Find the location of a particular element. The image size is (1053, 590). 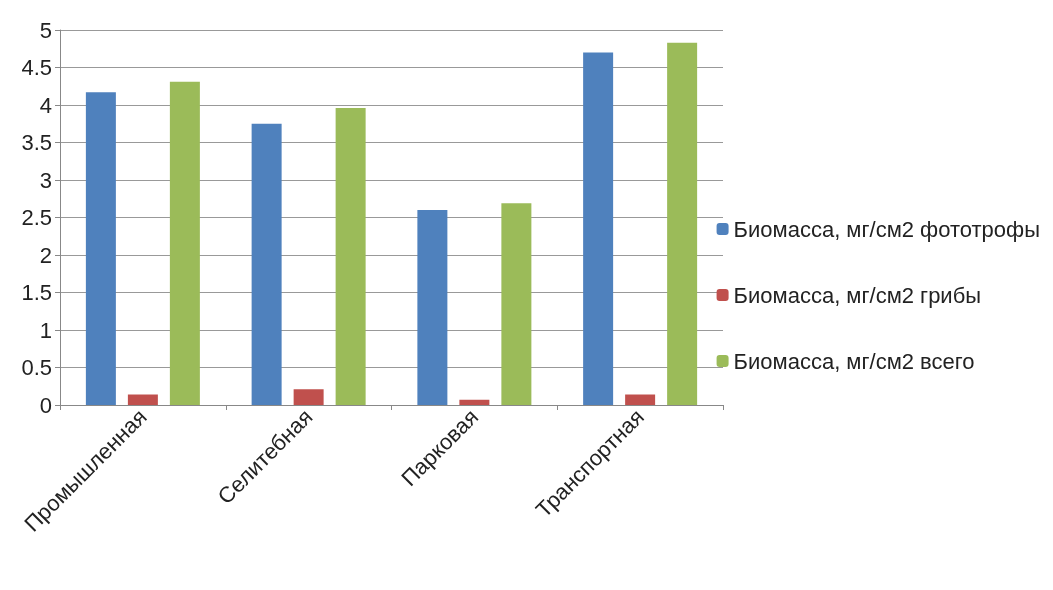

y-tick-label: 4.5 is located at coordinates (36, 67).